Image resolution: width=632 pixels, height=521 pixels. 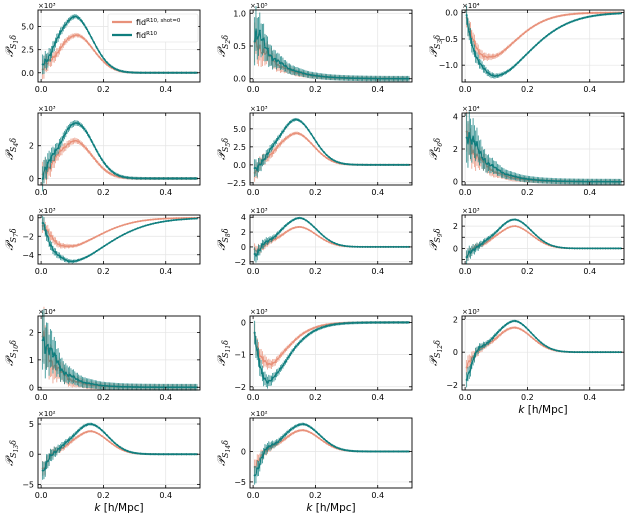 What do you see at coordinates (31, 387) in the screenshot?
I see `y-tick-label: 0` at bounding box center [31, 387].